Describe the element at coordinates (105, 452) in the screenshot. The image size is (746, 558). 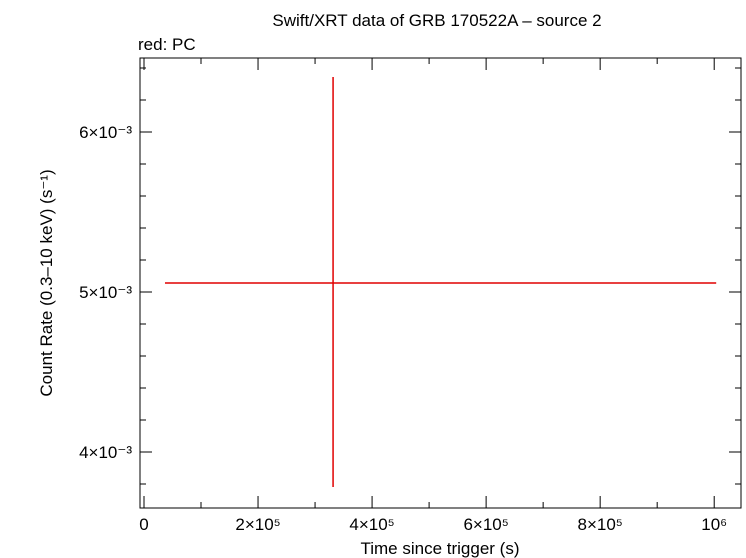
I see `y-tick-label: 4×10⁻³` at that location.